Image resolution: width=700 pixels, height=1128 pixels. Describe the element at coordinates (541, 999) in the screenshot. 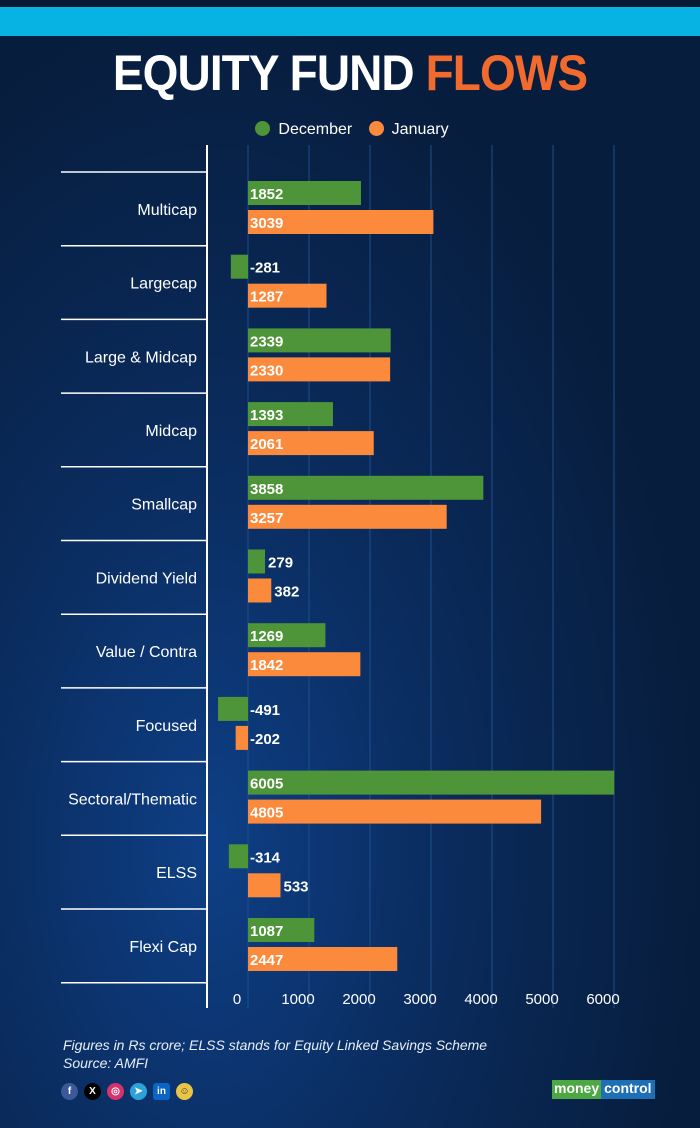

I see `x-tick-label: 5000` at that location.